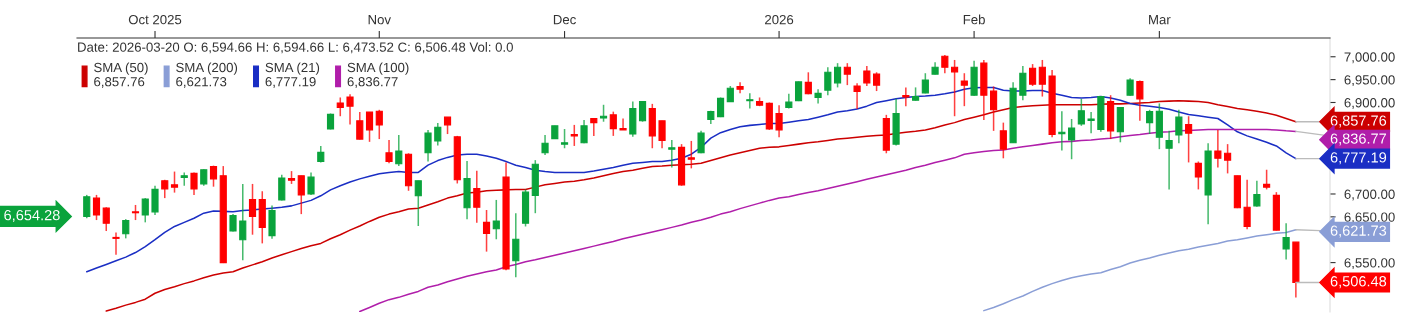  I want to click on data-label: 6,857.76, so click(1358, 121).